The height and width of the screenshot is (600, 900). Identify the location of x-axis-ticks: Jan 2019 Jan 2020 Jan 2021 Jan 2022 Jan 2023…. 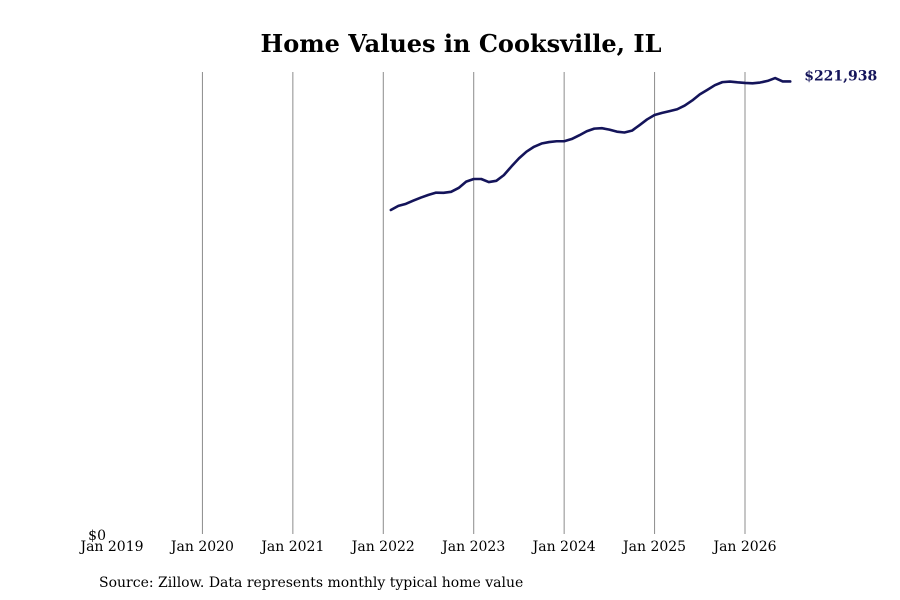
(427, 547).